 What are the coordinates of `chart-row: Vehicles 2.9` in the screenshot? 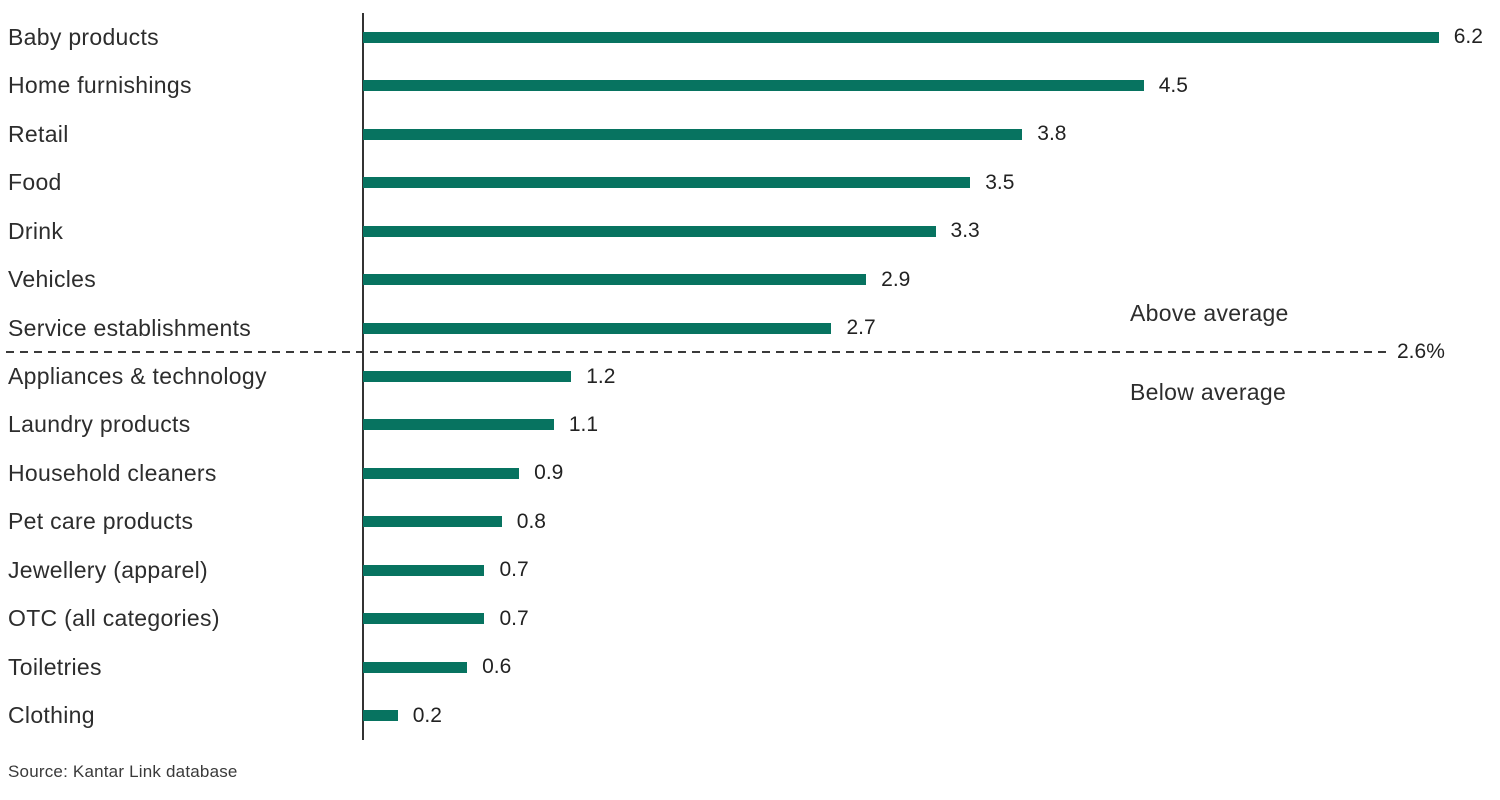 It's located at (750, 279).